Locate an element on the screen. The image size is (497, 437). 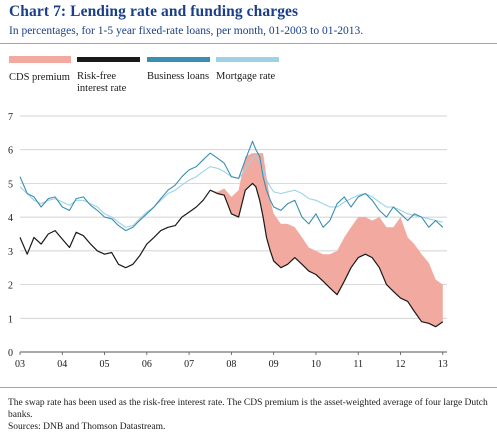
x-axis: 03 04 05 06 07 08 09 10 11 12 13 is located at coordinates (231, 360).